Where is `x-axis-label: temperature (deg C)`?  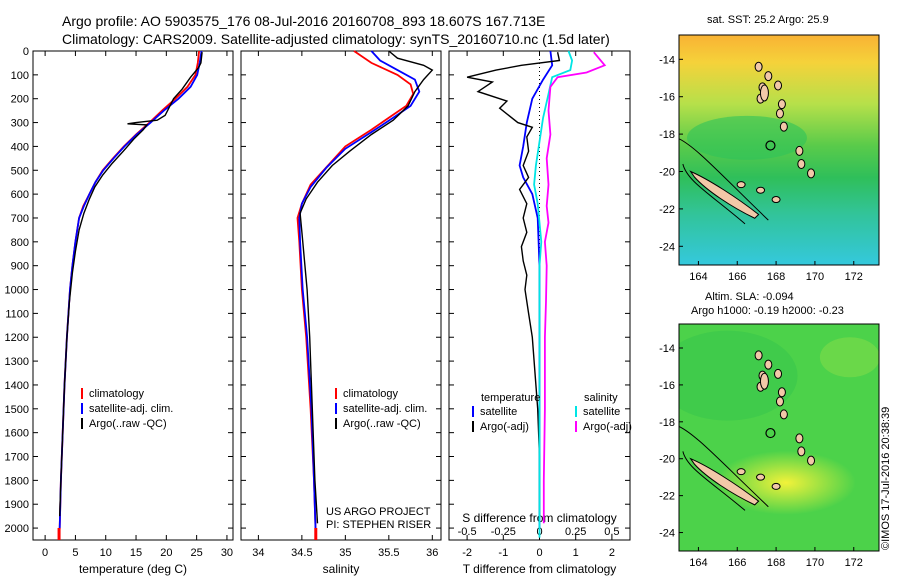
x-axis-label: temperature (deg C) is located at coordinates (133, 569).